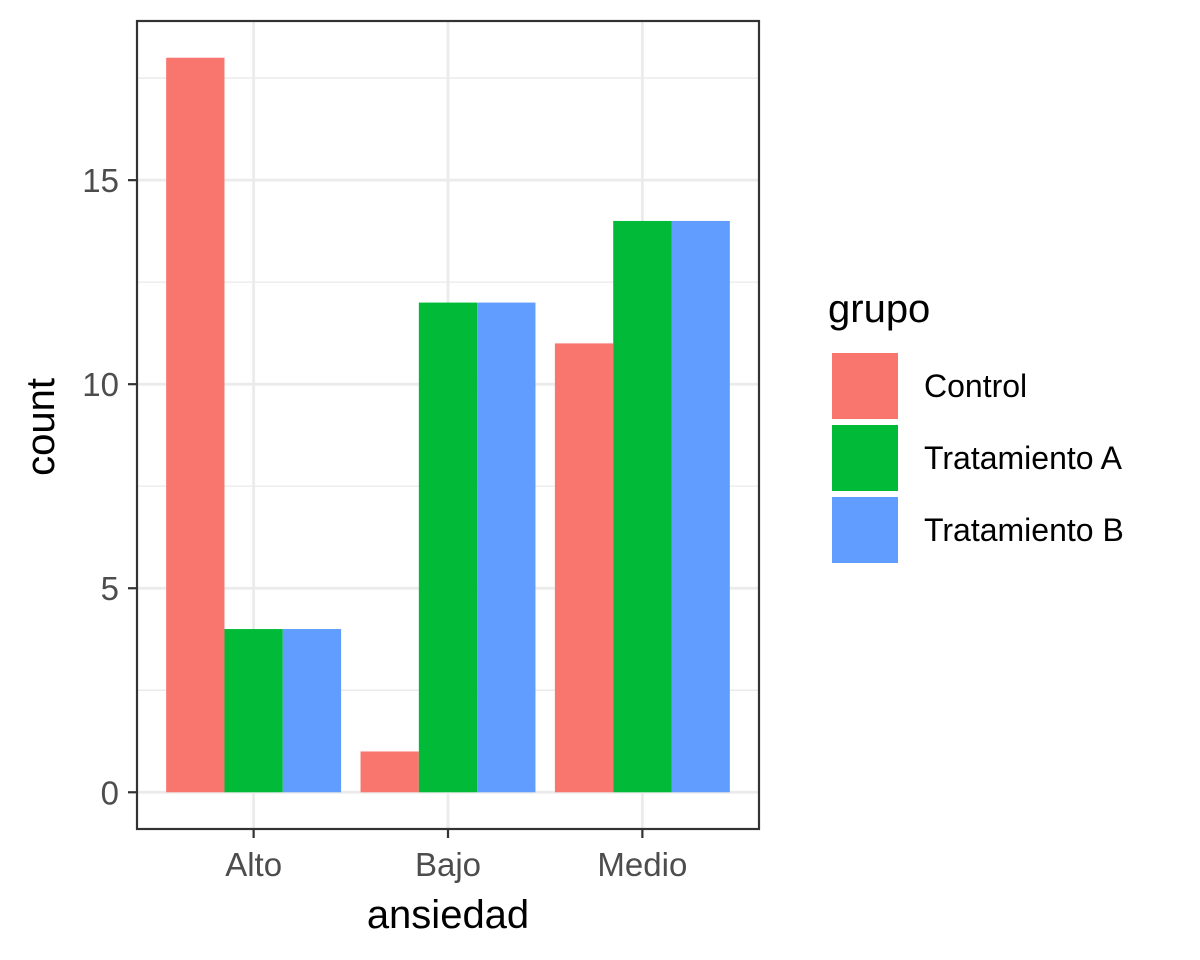 Image resolution: width=1200 pixels, height=960 pixels. Describe the element at coordinates (110, 792) in the screenshot. I see `y-tick-label: 0` at that location.